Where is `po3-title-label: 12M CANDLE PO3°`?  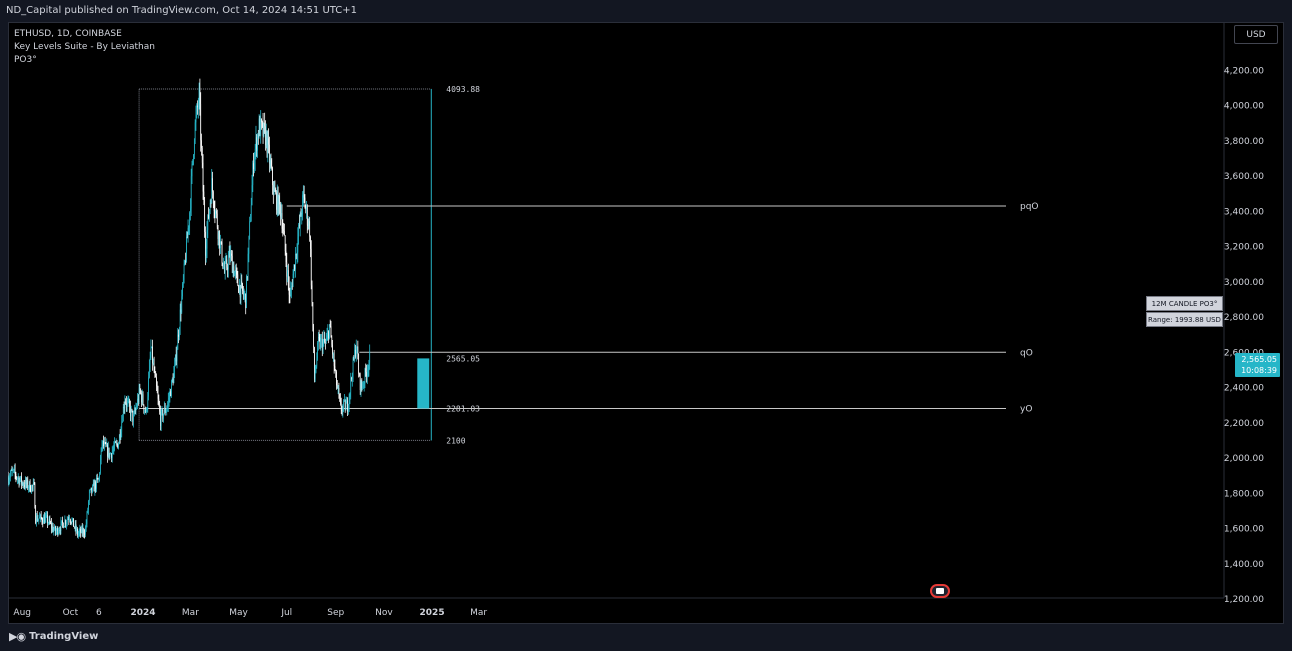 po3-title-label: 12M CANDLE PO3° is located at coordinates (1184, 303).